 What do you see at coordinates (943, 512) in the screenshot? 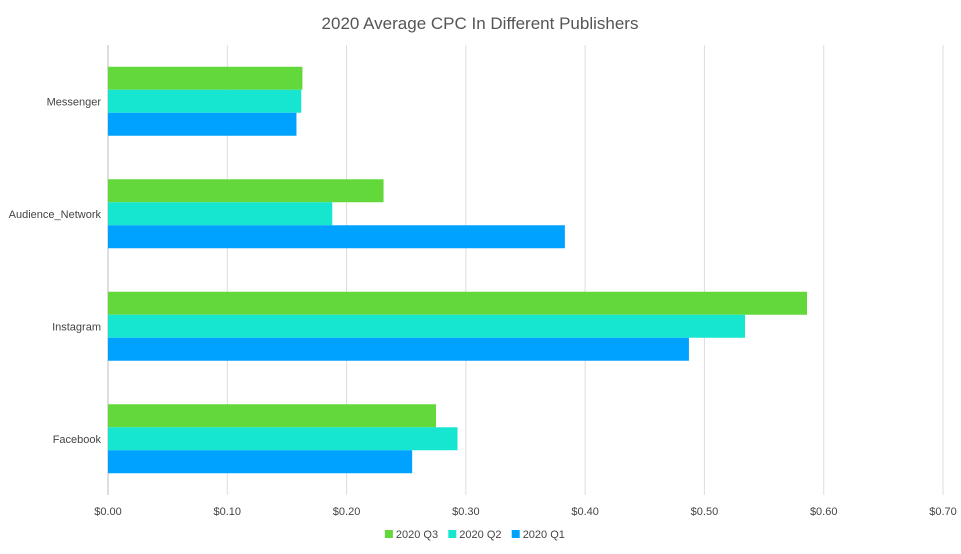
I see `x-tick-label: $0.70` at bounding box center [943, 512].